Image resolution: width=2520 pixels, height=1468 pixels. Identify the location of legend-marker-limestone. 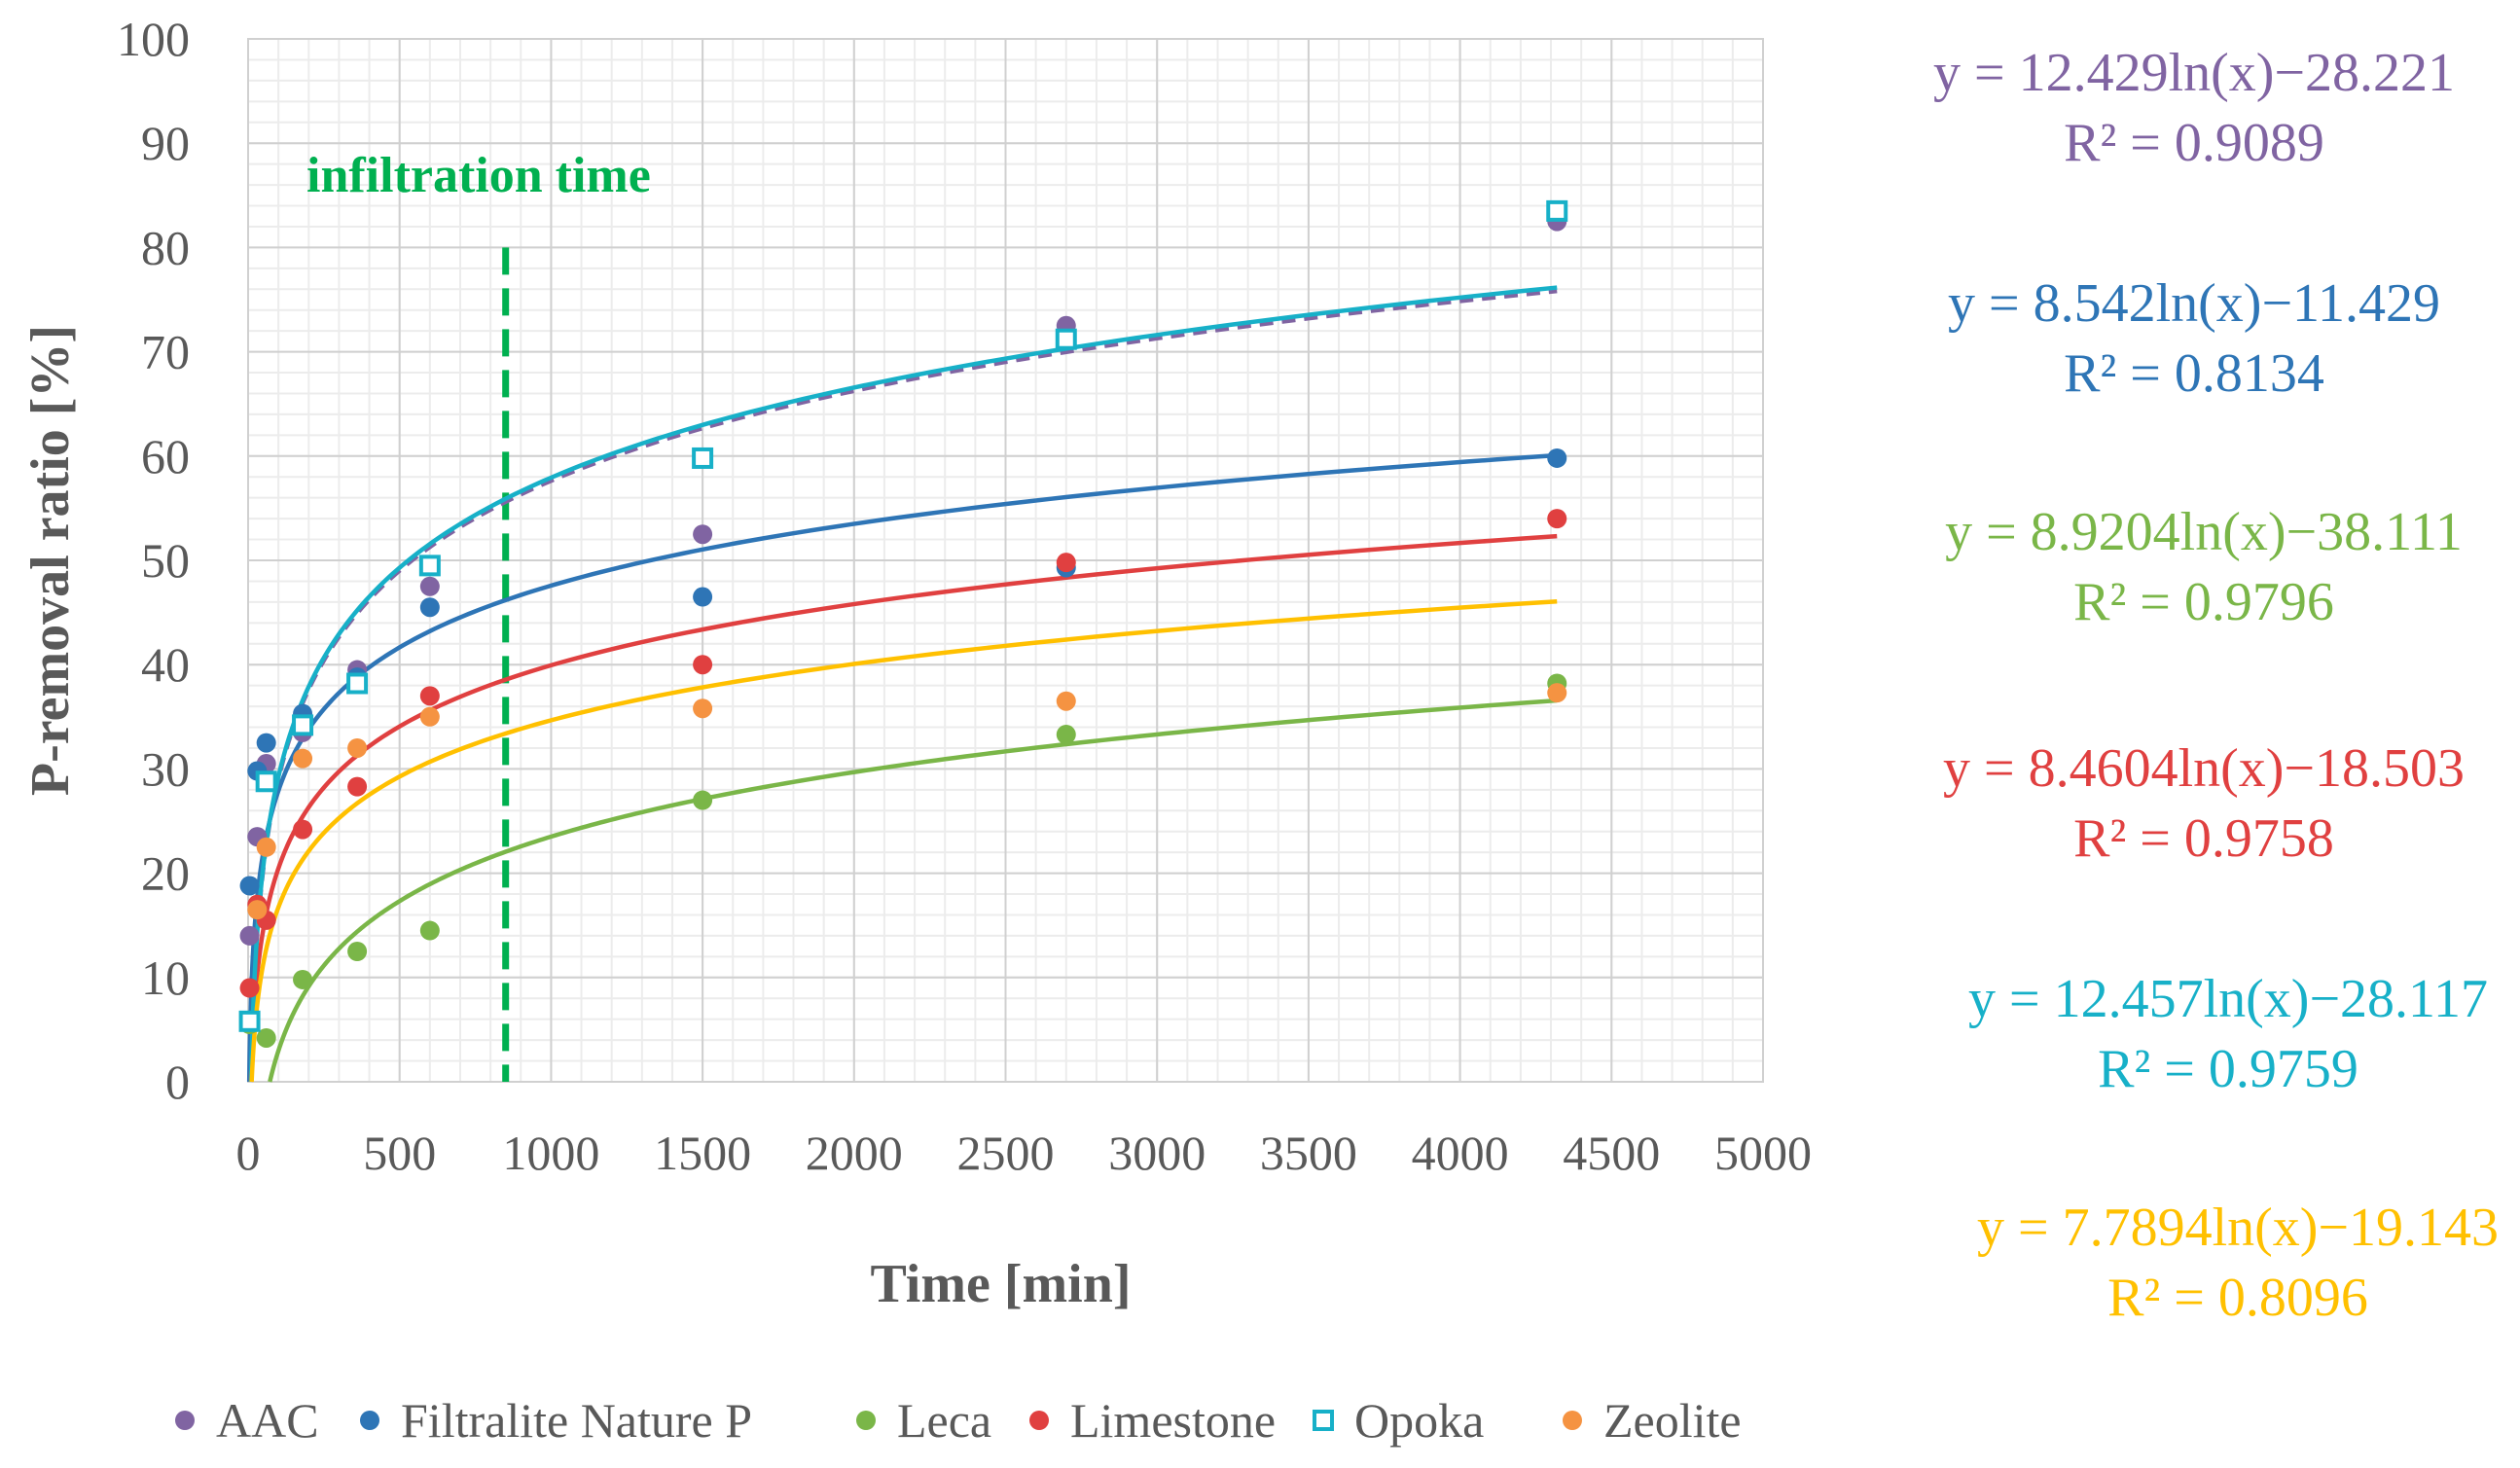
(1039, 1420).